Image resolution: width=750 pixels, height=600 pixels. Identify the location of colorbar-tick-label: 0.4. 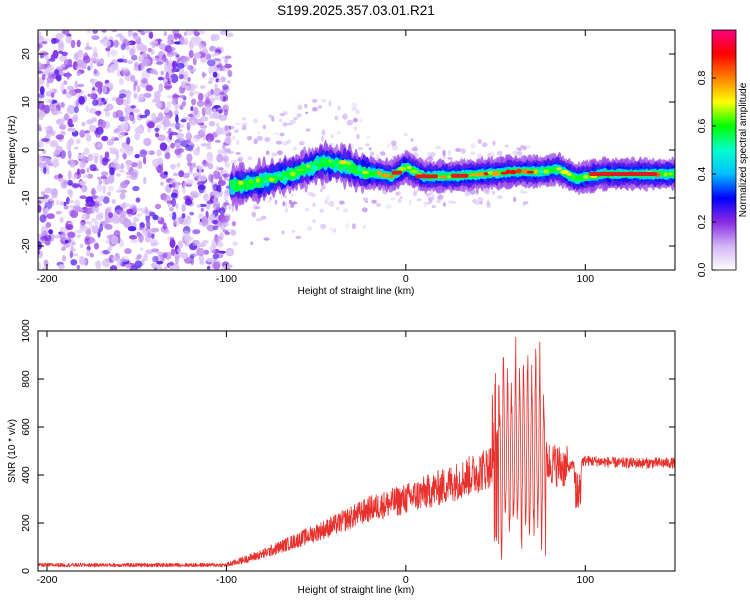
(702, 174).